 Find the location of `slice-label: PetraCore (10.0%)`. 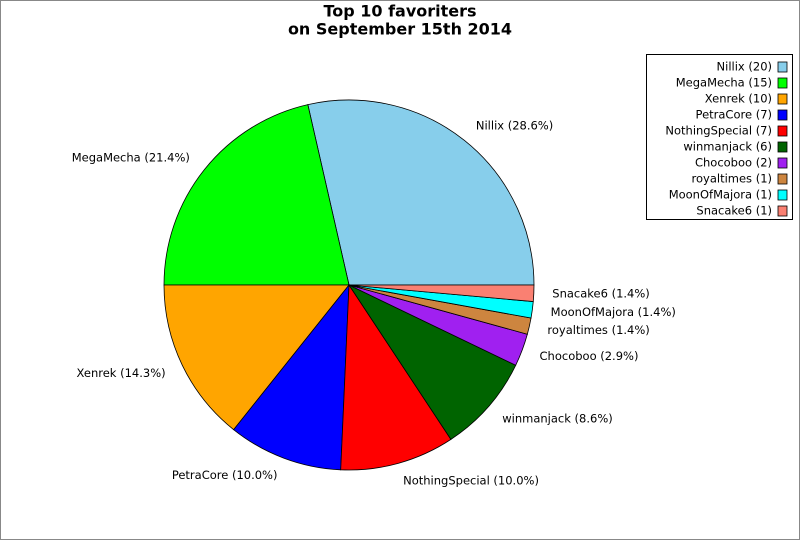

slice-label: PetraCore (10.0%) is located at coordinates (225, 475).